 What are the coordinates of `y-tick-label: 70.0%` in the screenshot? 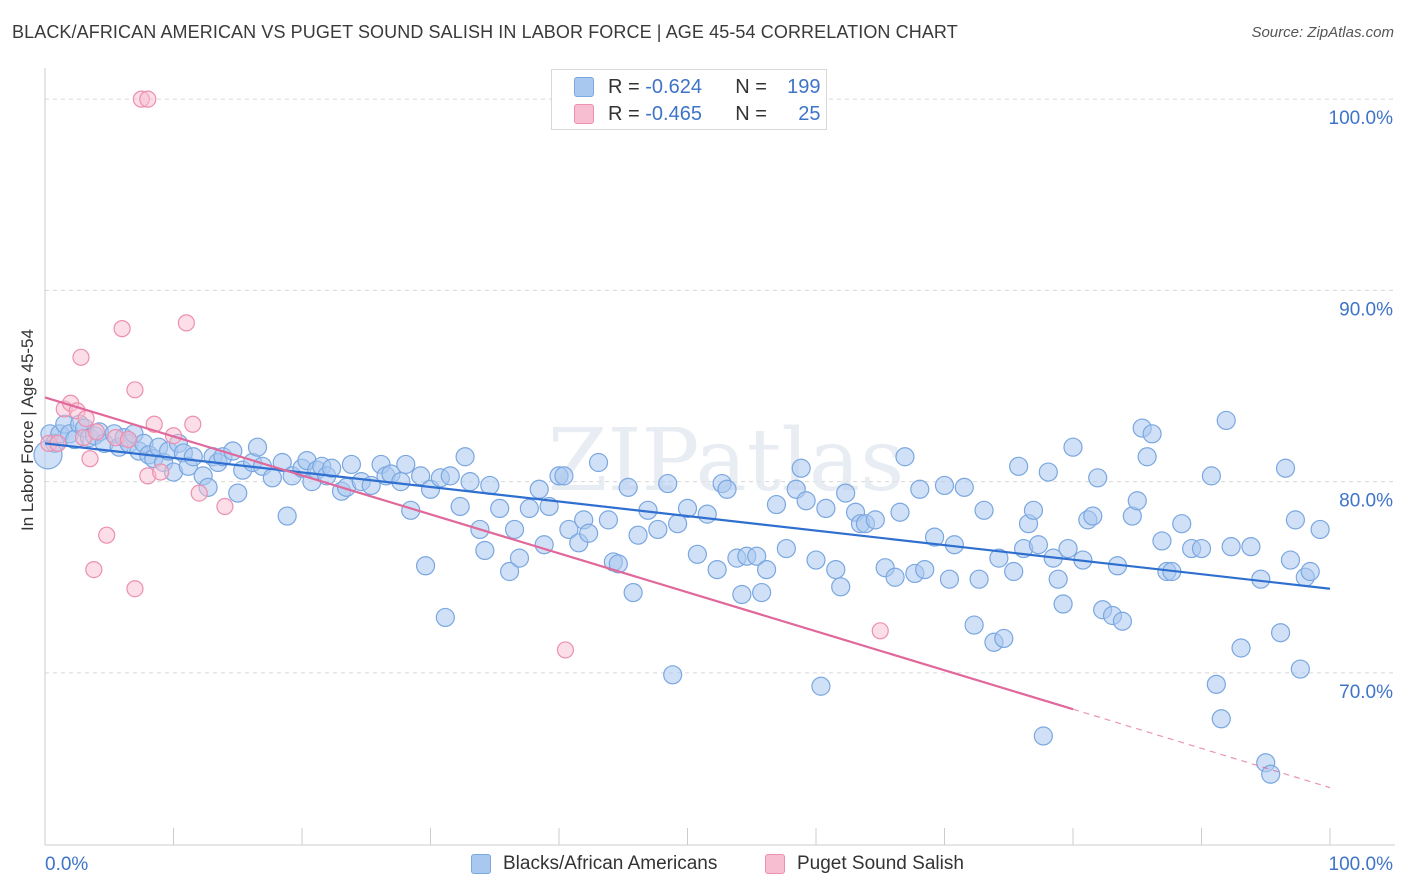 It's located at (1366, 692).